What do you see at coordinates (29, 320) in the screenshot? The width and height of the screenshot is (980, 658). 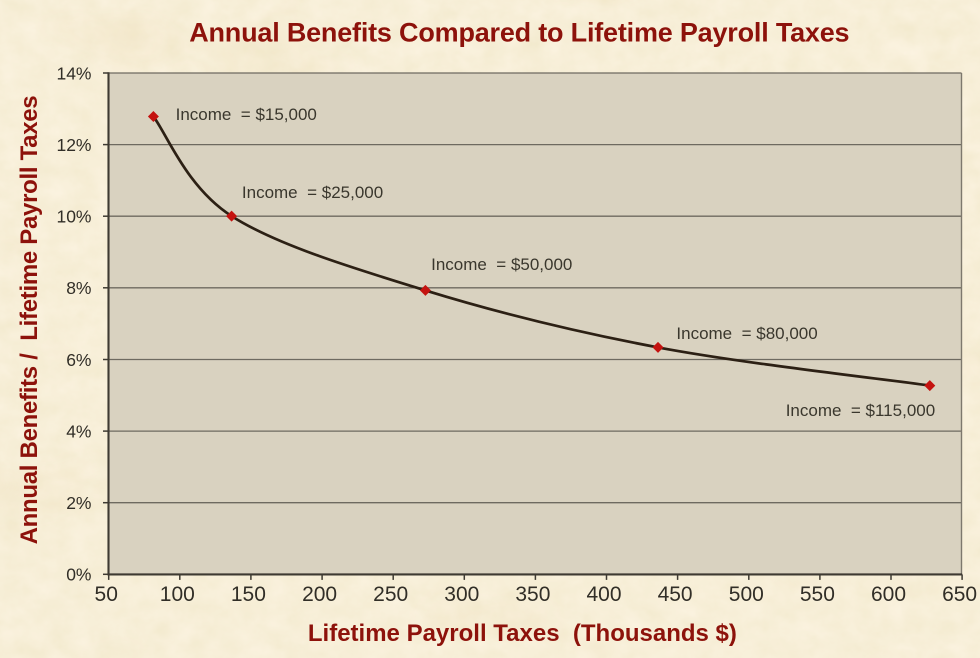 I see `svg-text:Annual Benefits / Lifetime Pa: Annual Benefits / Lifetime Payroll Taxes` at bounding box center [29, 320].